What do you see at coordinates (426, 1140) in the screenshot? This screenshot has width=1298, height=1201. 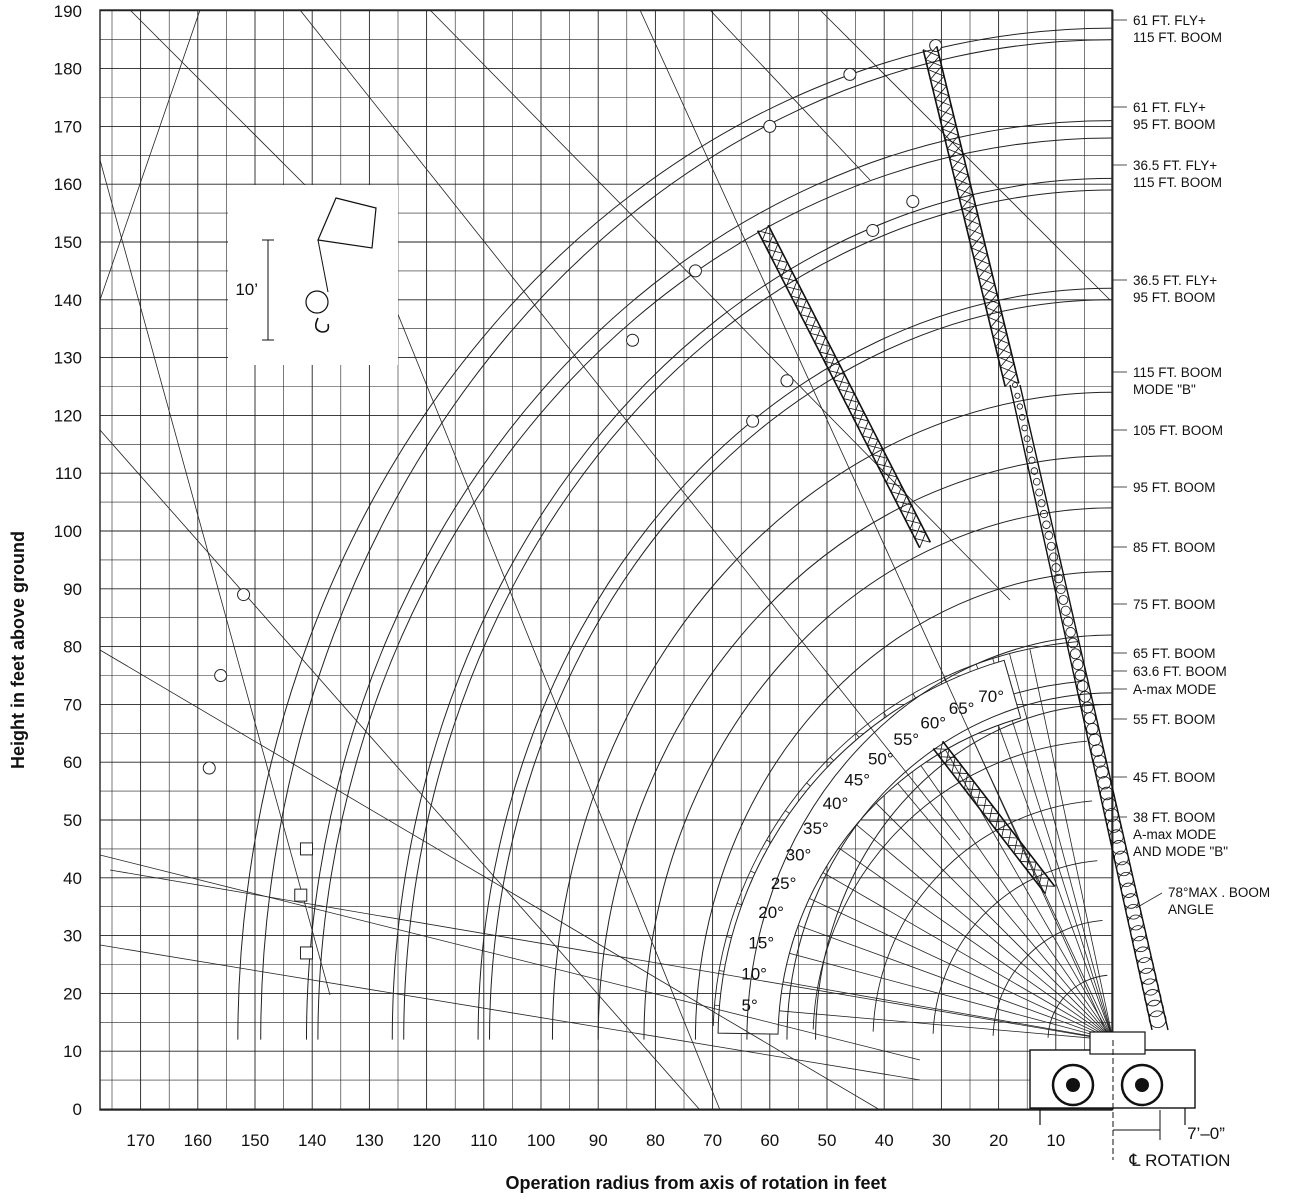 I see `x-tick-label: 120` at bounding box center [426, 1140].